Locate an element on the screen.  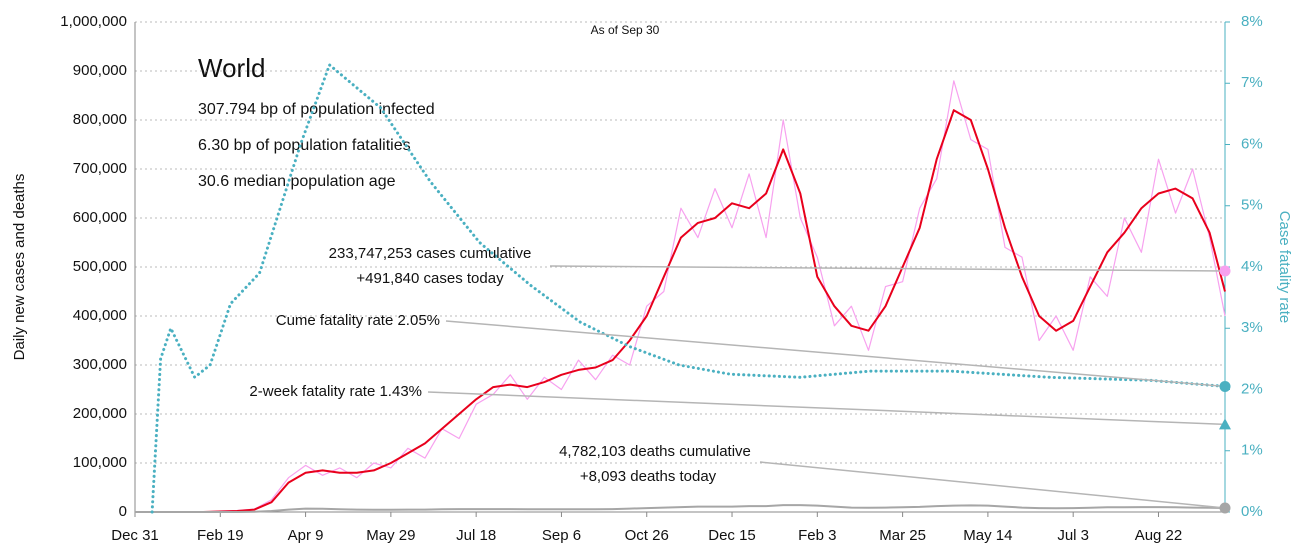
callout-text: +491,840 cases today is located at coordinates (430, 278).